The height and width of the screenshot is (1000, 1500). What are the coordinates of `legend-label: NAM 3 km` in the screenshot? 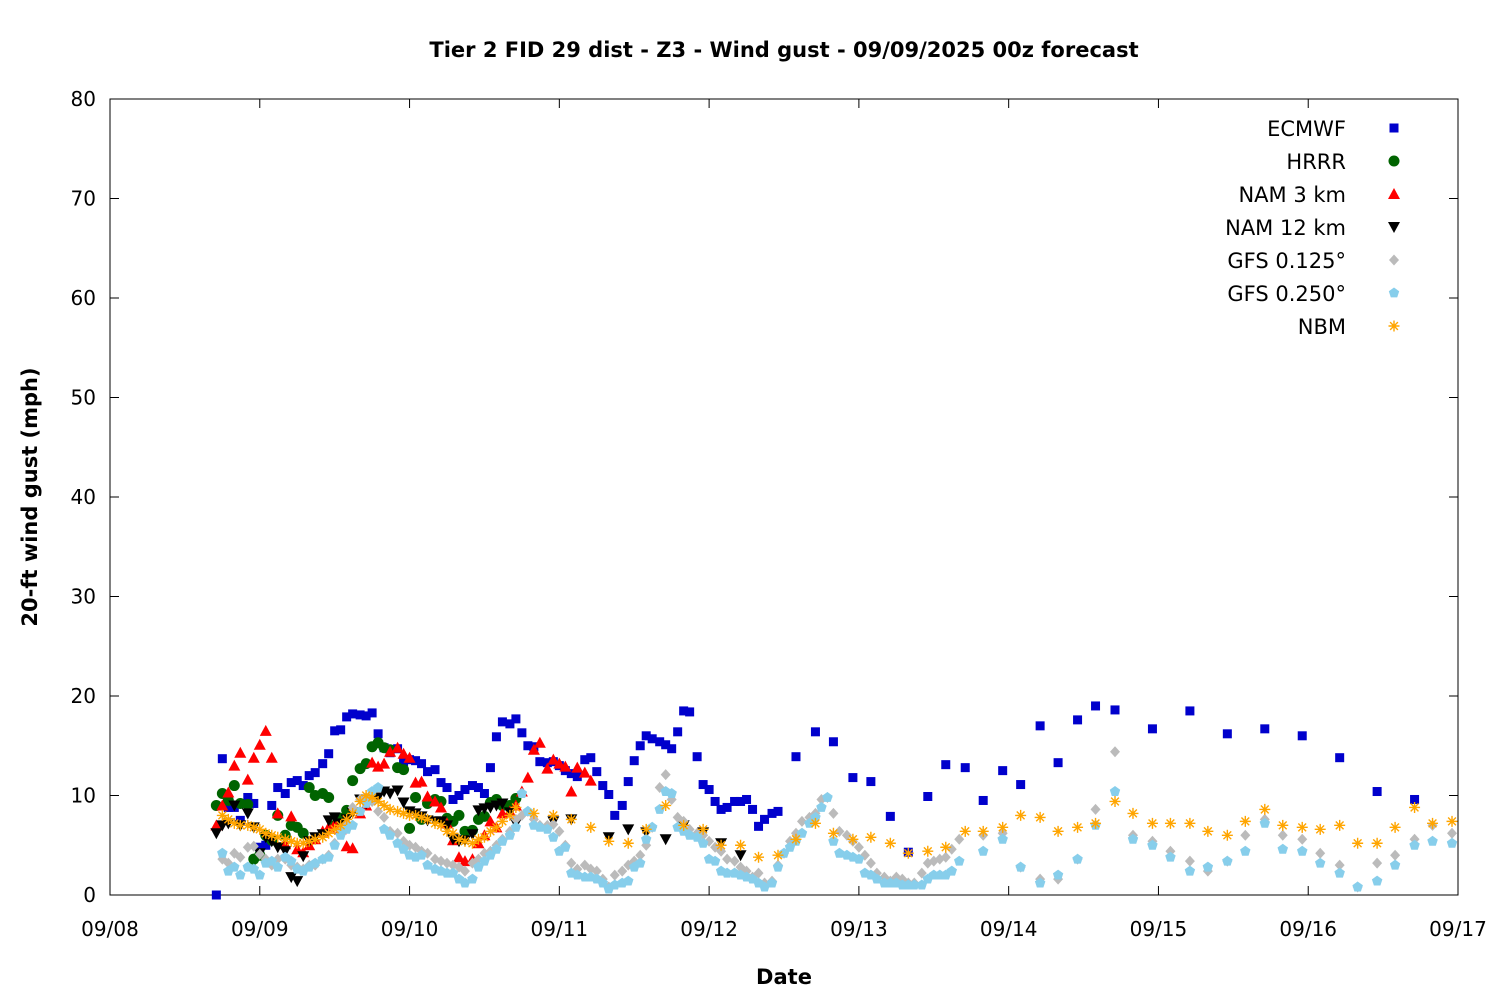 It's located at (1292, 195).